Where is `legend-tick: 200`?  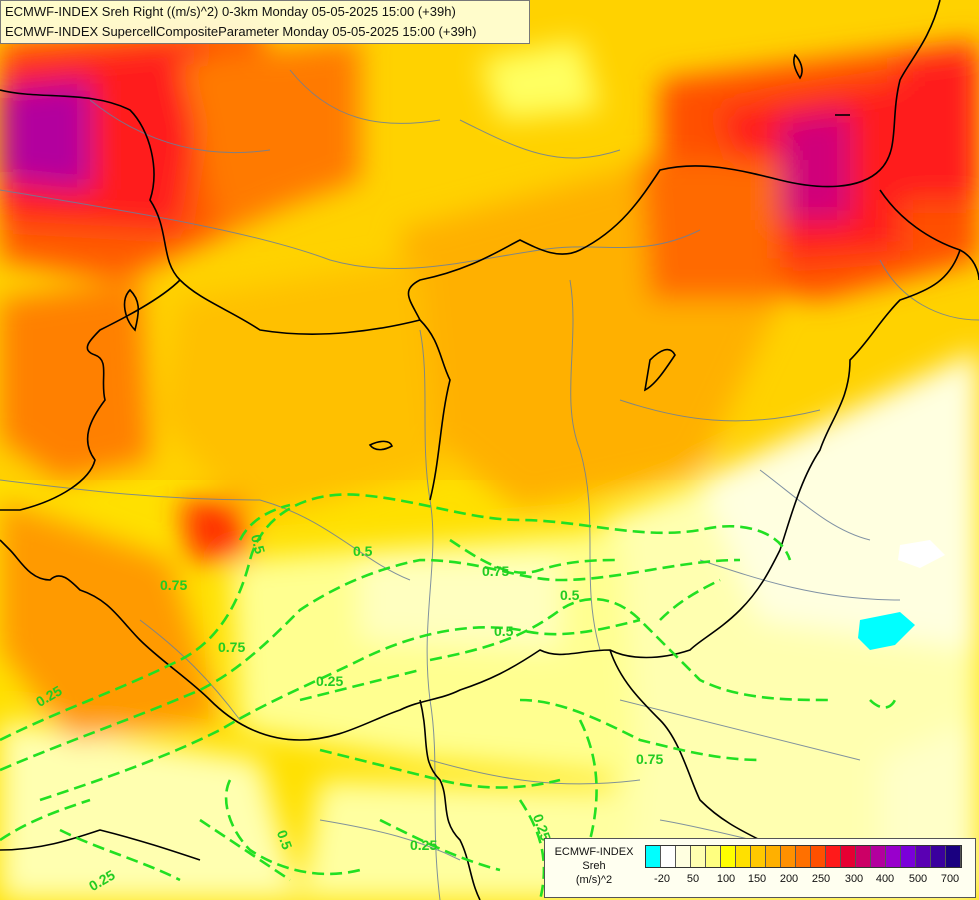
legend-tick: 200 is located at coordinates (789, 879).